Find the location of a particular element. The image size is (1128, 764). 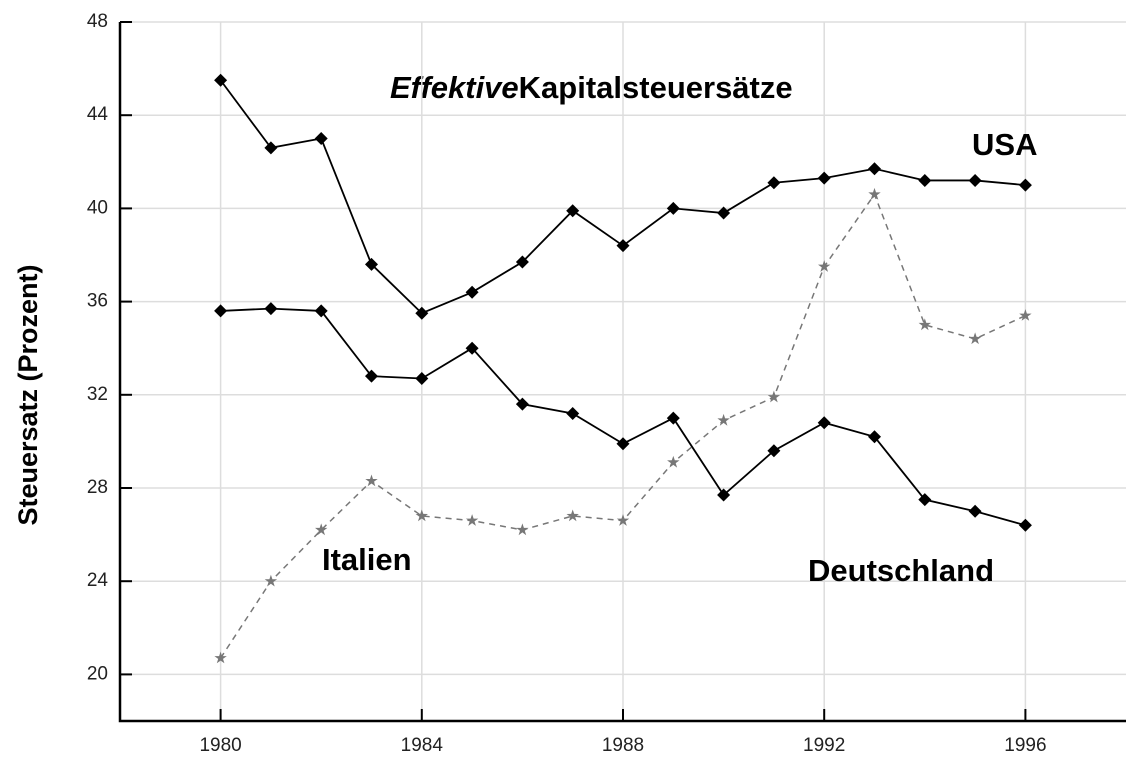

x-tick-label: 1988 is located at coordinates (623, 745).